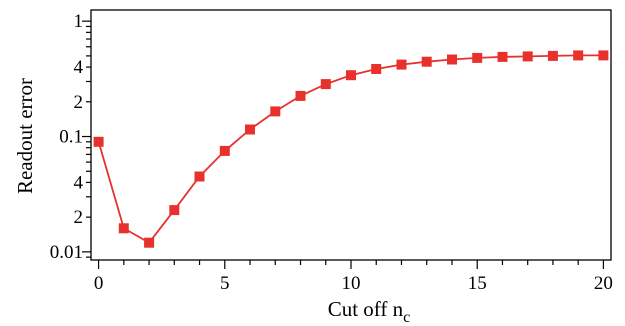 This screenshot has height=326, width=625. Describe the element at coordinates (66, 252) in the screenshot. I see `y-tick-label: 0.01` at that location.